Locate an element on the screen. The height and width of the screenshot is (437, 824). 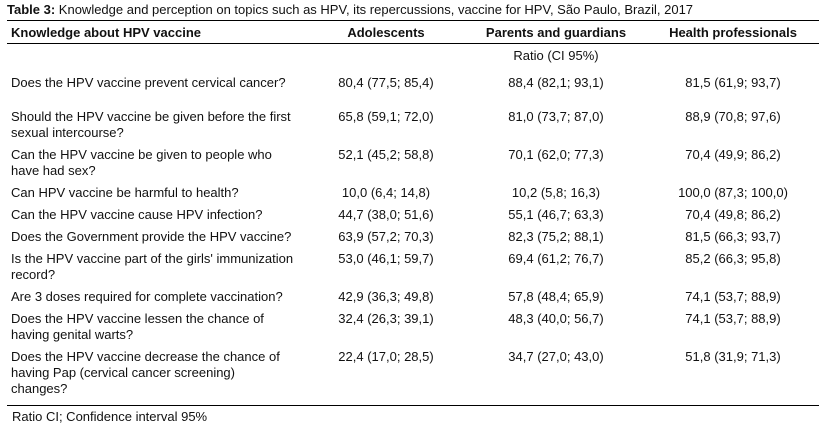
adolescents-cell: 52,1 (45,2; 58,8) is located at coordinates (386, 154).